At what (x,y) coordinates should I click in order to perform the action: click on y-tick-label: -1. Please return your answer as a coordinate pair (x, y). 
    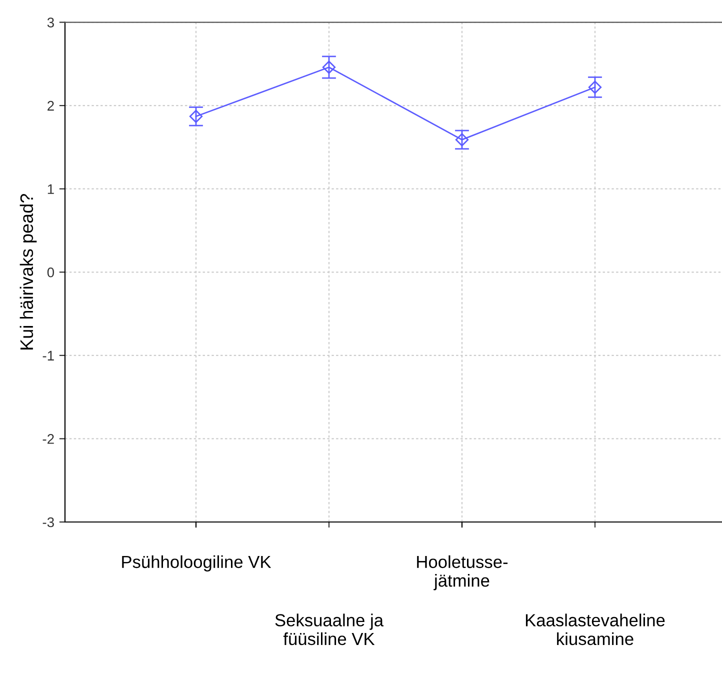
    Looking at the image, I should click on (48, 355).